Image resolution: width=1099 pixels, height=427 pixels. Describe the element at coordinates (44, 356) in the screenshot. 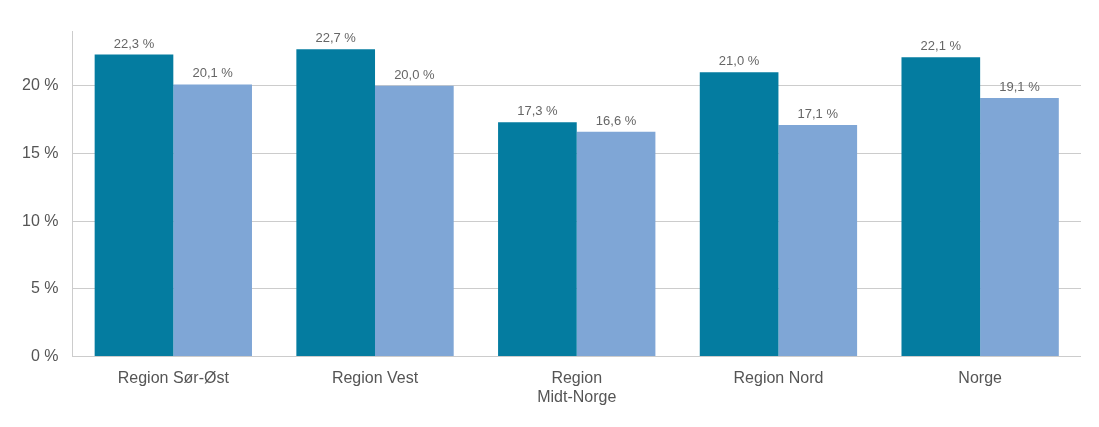

I see `y-tick-label: 0 %` at that location.